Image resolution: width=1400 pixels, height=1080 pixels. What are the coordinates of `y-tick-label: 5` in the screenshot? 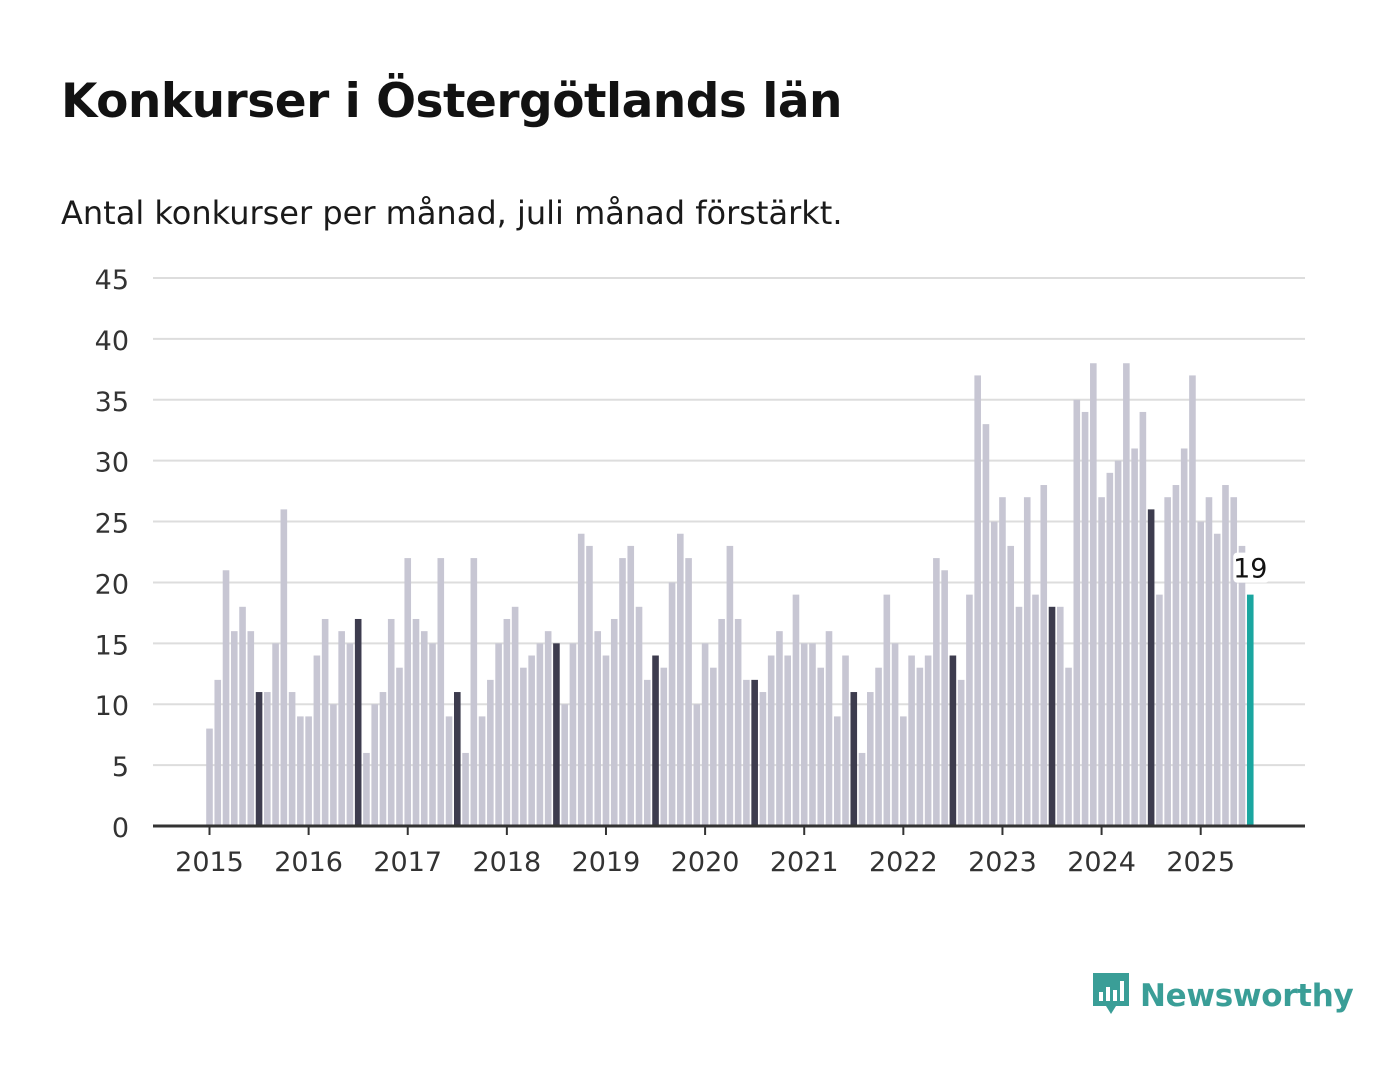 It's located at (120, 767).